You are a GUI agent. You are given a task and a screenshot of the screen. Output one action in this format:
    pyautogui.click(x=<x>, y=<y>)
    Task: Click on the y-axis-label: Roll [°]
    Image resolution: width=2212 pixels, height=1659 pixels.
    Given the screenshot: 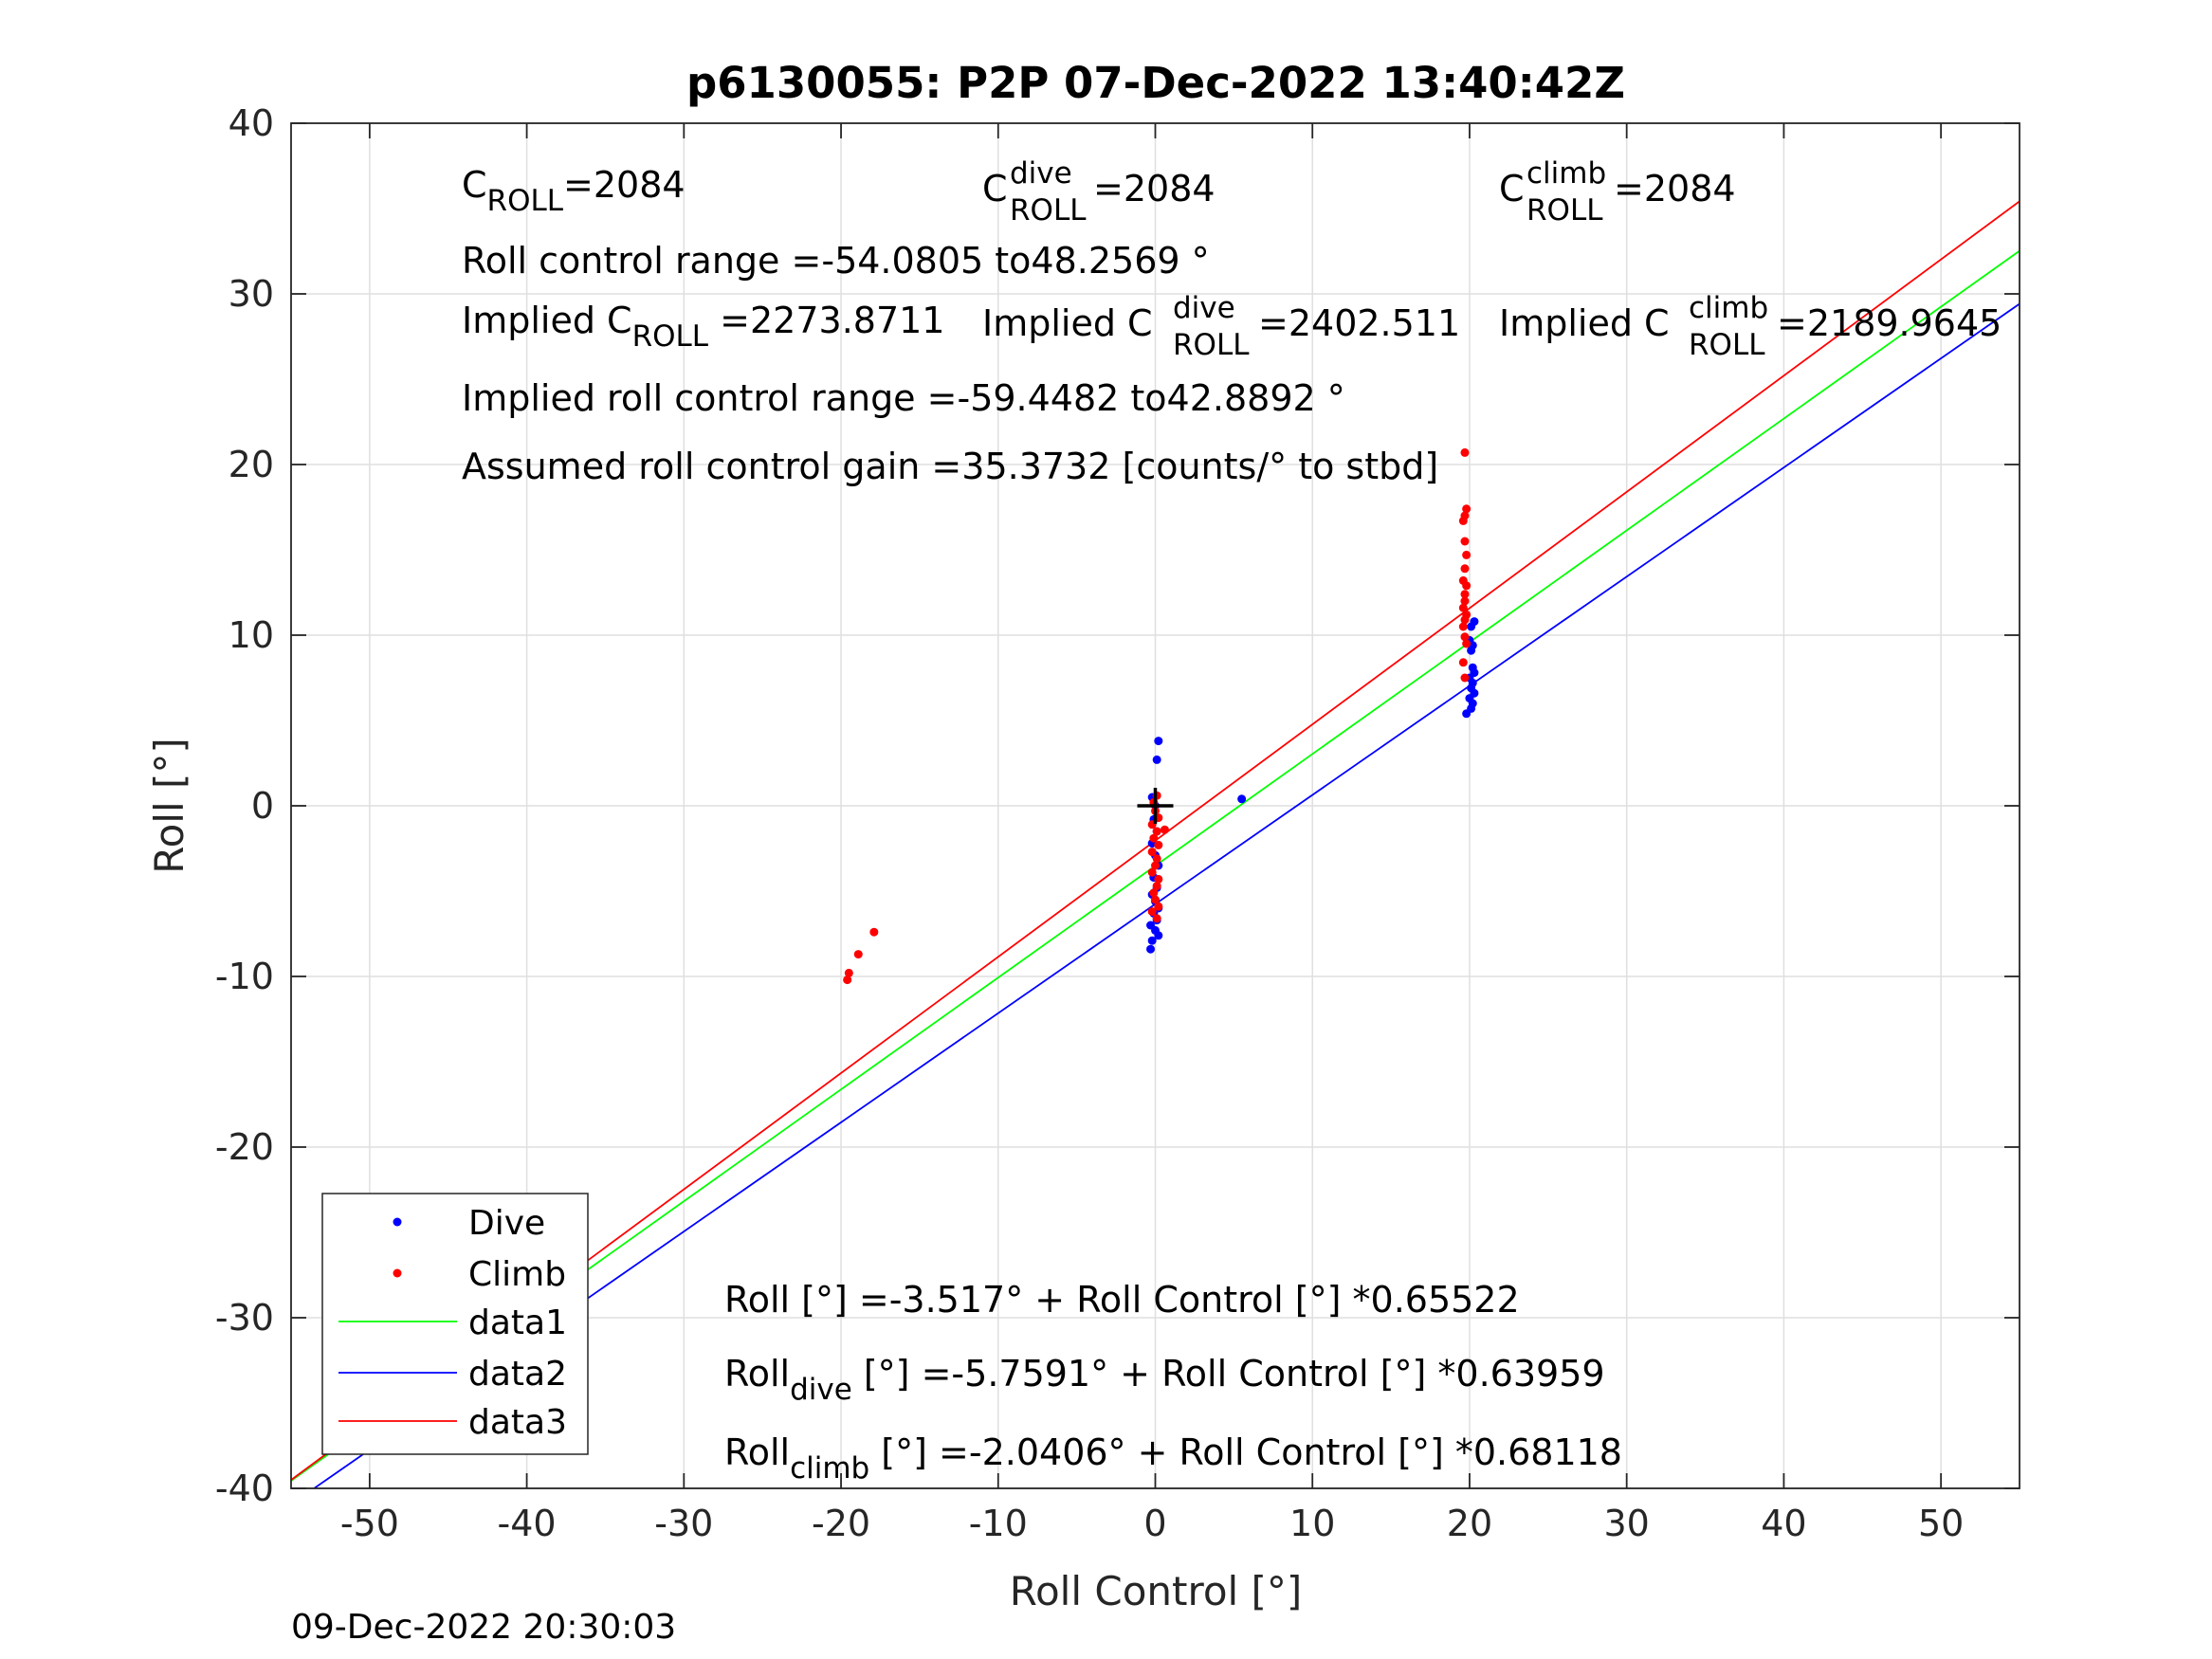 What is the action you would take?
    pyautogui.click(x=169, y=805)
    